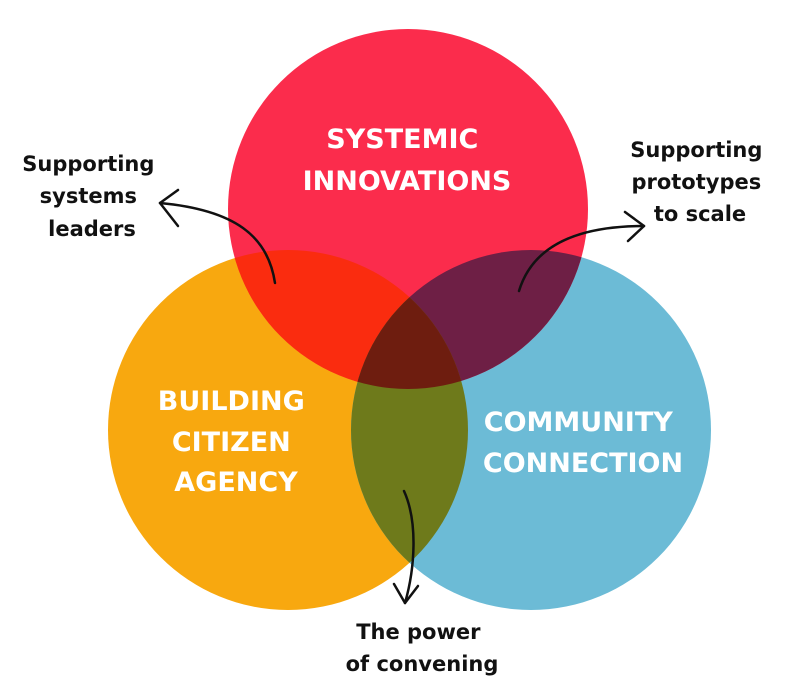 This screenshot has height=693, width=800. I want to click on label-citizen-line-1: BUILDING, so click(231, 401).